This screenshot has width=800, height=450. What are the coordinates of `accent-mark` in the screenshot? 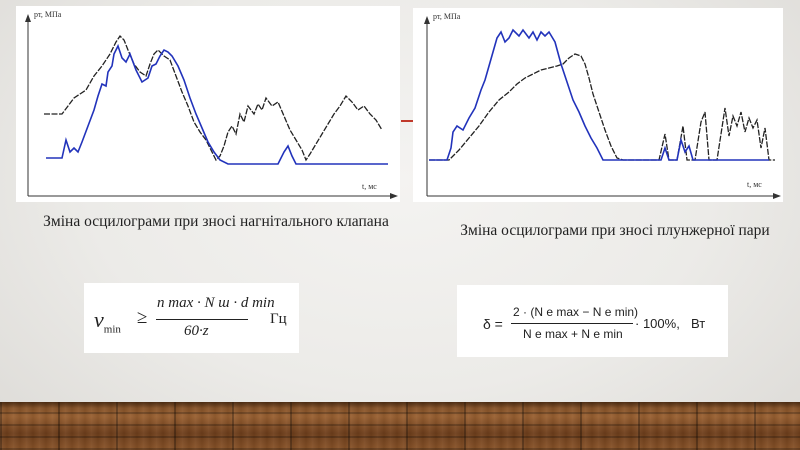 It's located at (407, 121).